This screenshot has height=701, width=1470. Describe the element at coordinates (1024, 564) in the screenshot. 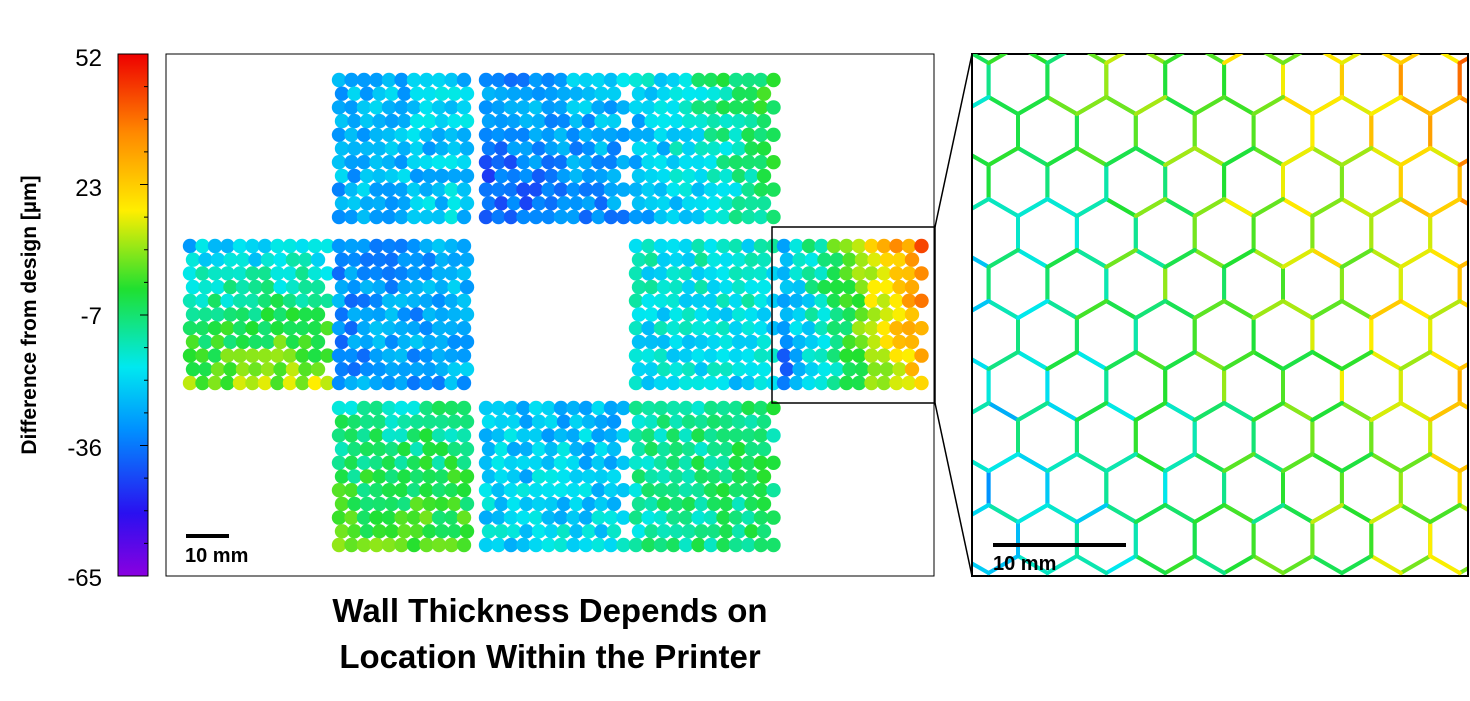

I see `zoom-scale-label: 10 mm` at that location.